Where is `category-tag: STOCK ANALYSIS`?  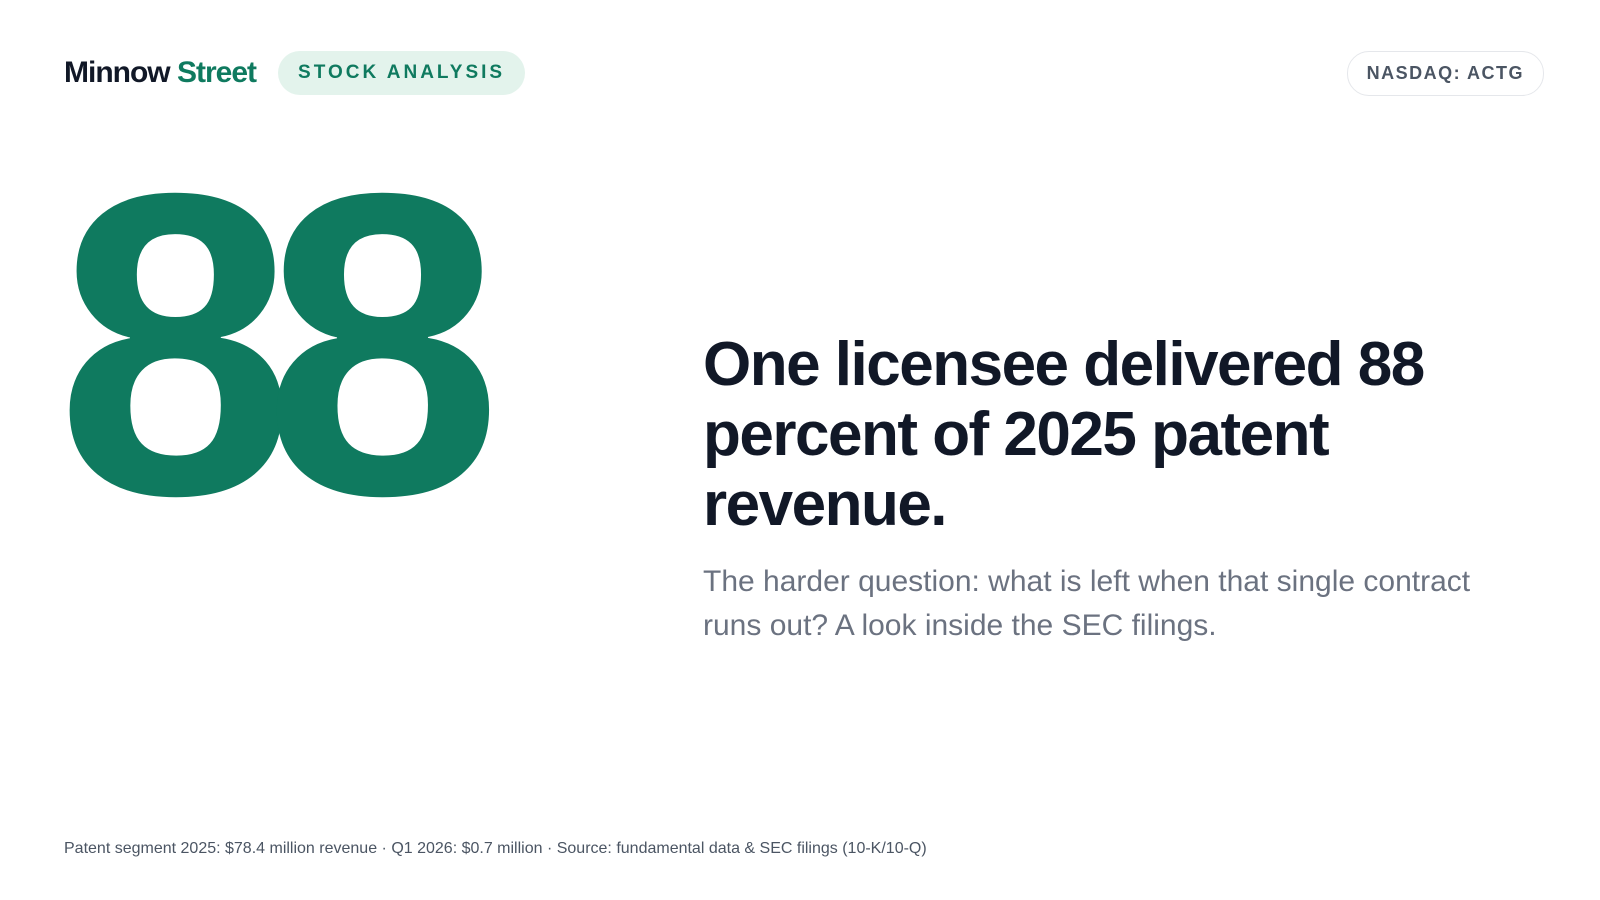
category-tag: STOCK ANALYSIS is located at coordinates (402, 73).